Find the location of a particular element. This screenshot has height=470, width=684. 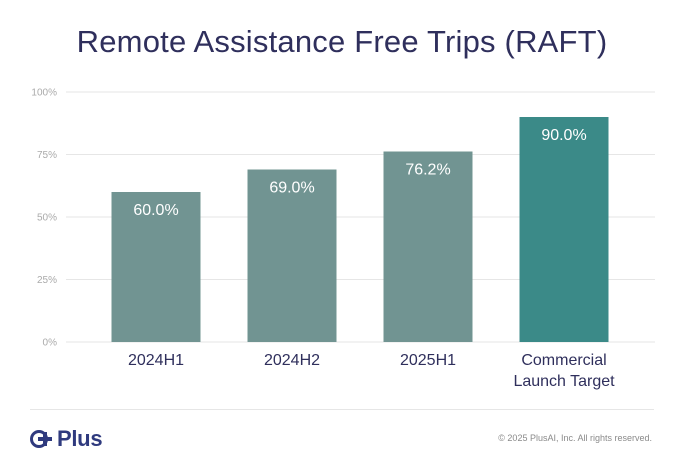

y-tick-label: 0% is located at coordinates (50, 343).